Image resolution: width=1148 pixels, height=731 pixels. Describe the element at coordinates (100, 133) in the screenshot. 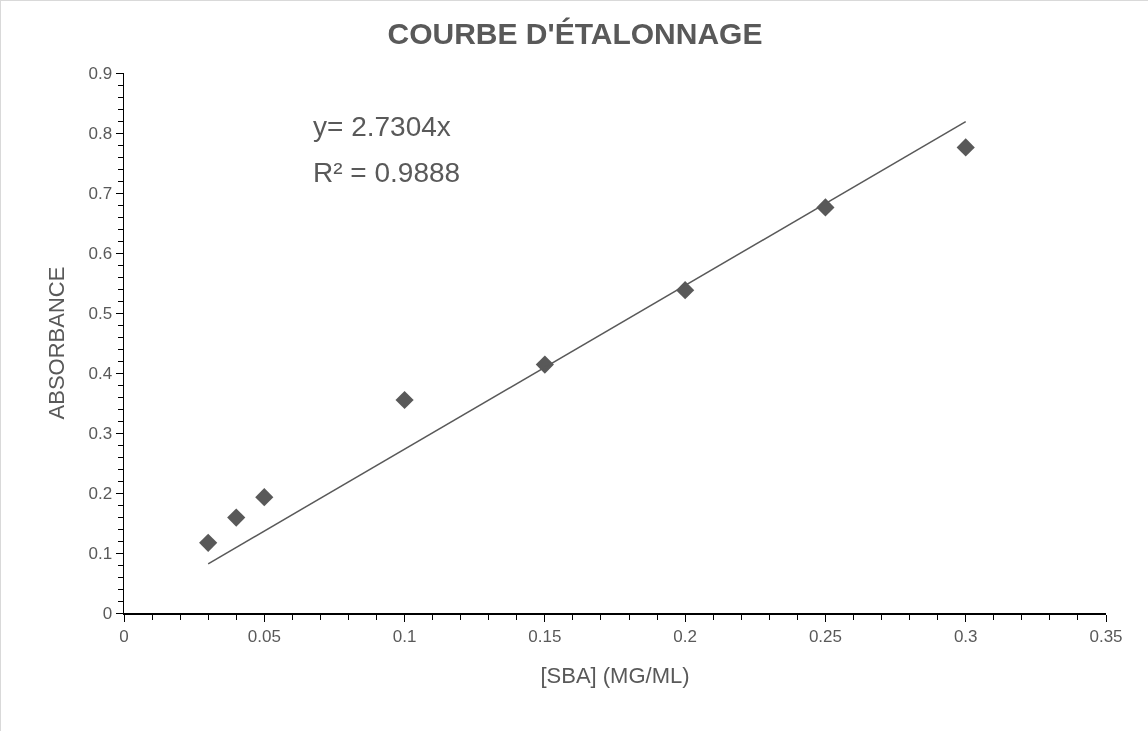

I see `y-tick-label: 0.8` at that location.